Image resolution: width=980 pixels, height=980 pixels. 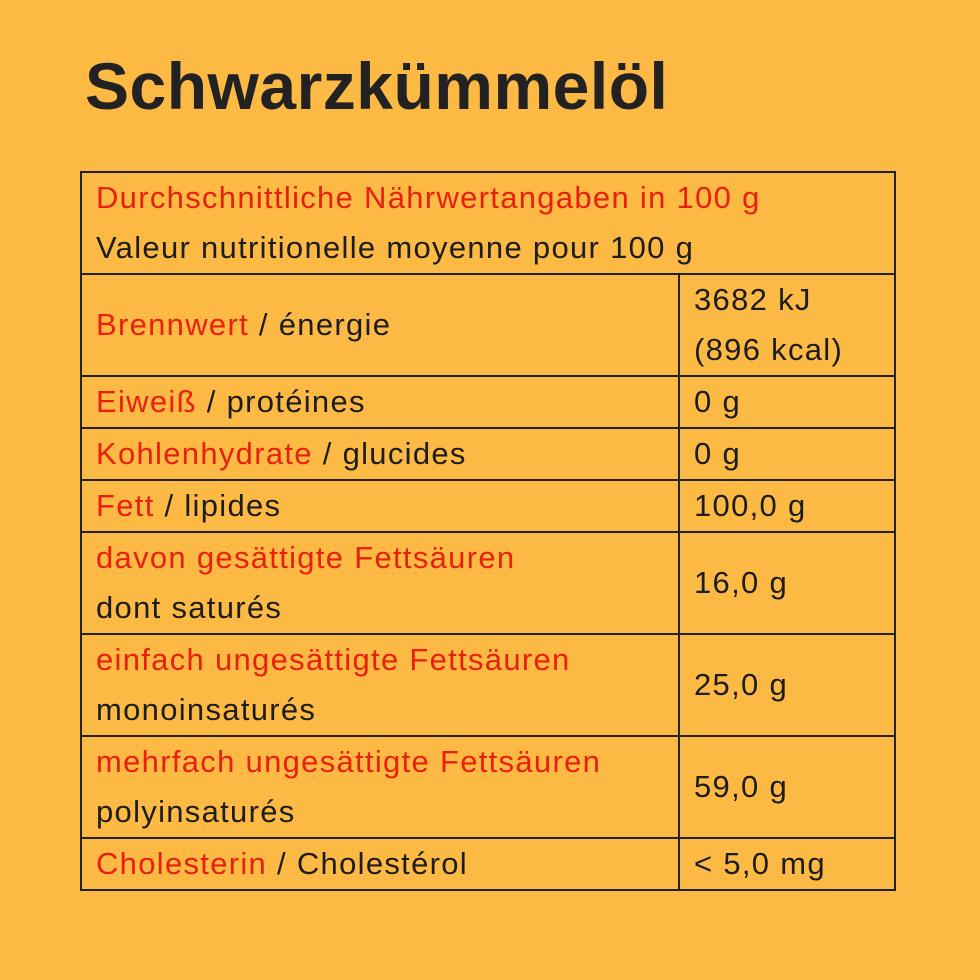 I want to click on label-fr: polyinsaturés, so click(x=196, y=811).